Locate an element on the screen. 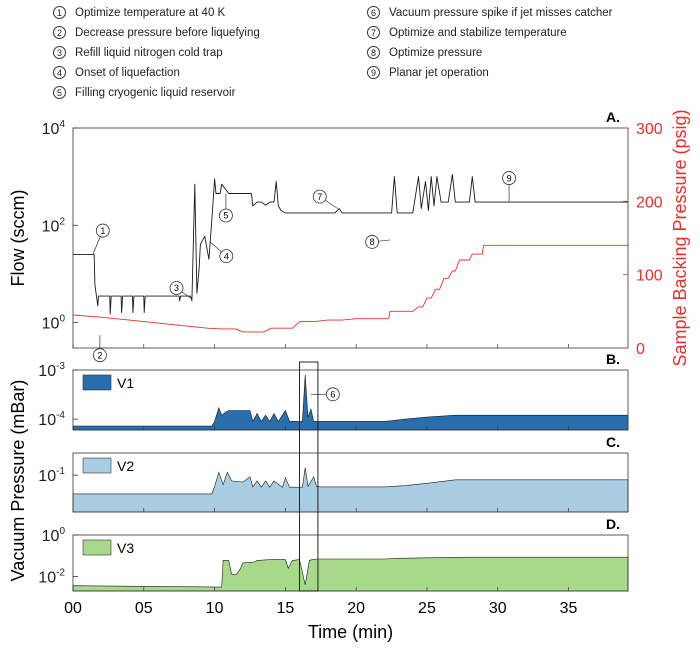 The image size is (700, 649). legend-item-5: 5 Filling cryogenic liquid reservoir is located at coordinates (144, 92).